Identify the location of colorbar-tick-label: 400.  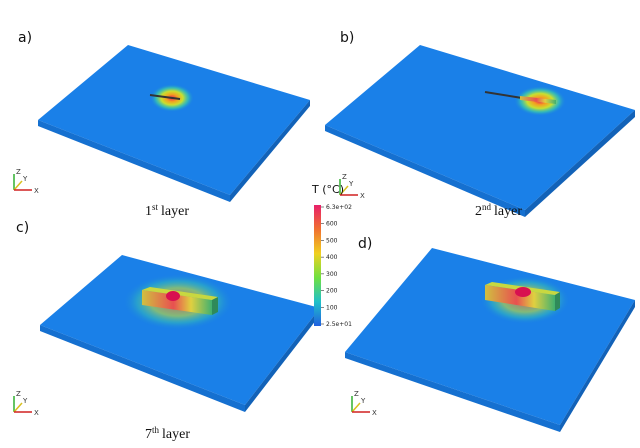
(332, 257).